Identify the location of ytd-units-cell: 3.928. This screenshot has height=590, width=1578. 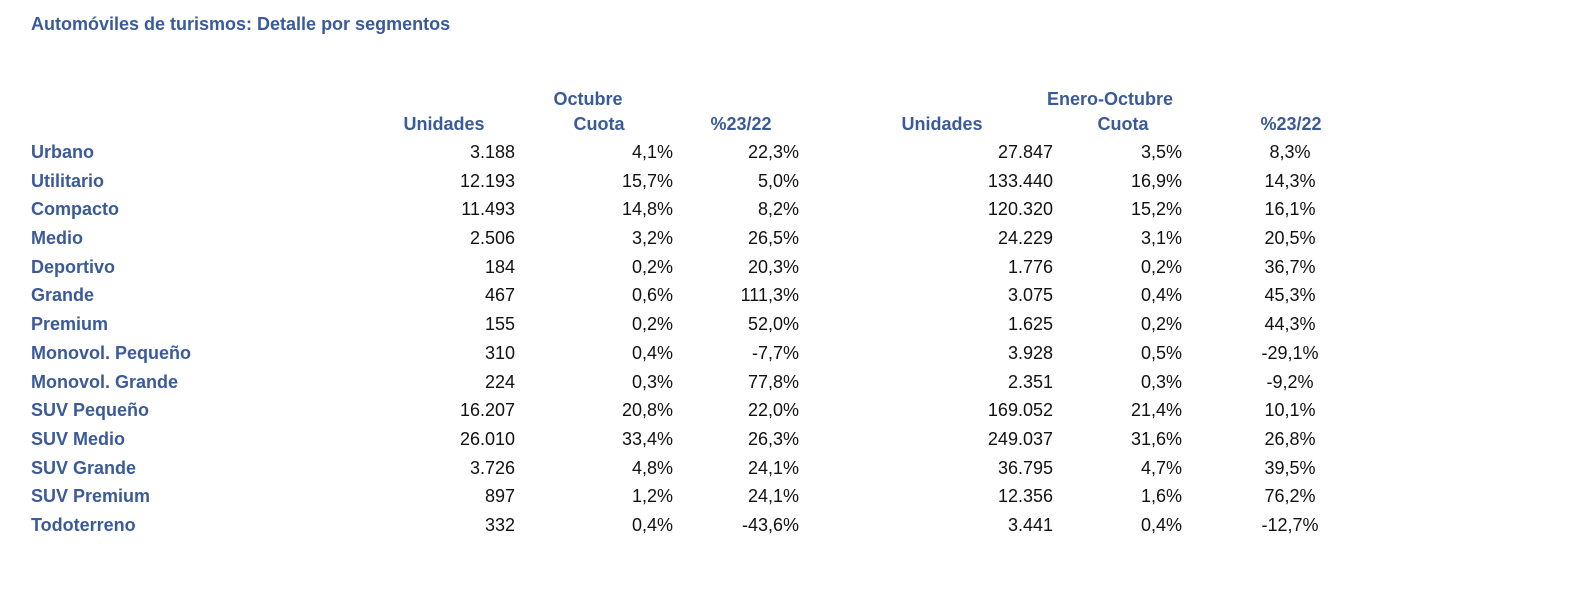
(1030, 352).